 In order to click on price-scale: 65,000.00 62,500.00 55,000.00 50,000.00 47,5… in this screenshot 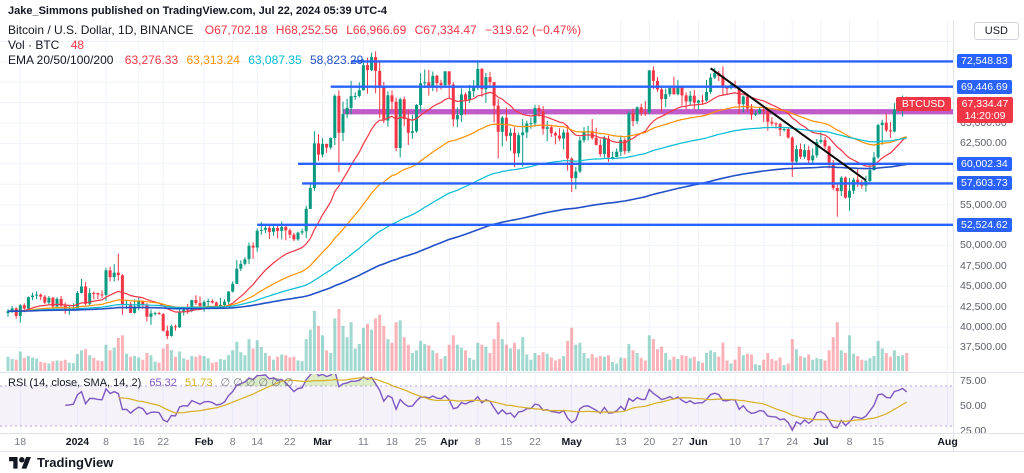, I will do `click(988, 235)`.